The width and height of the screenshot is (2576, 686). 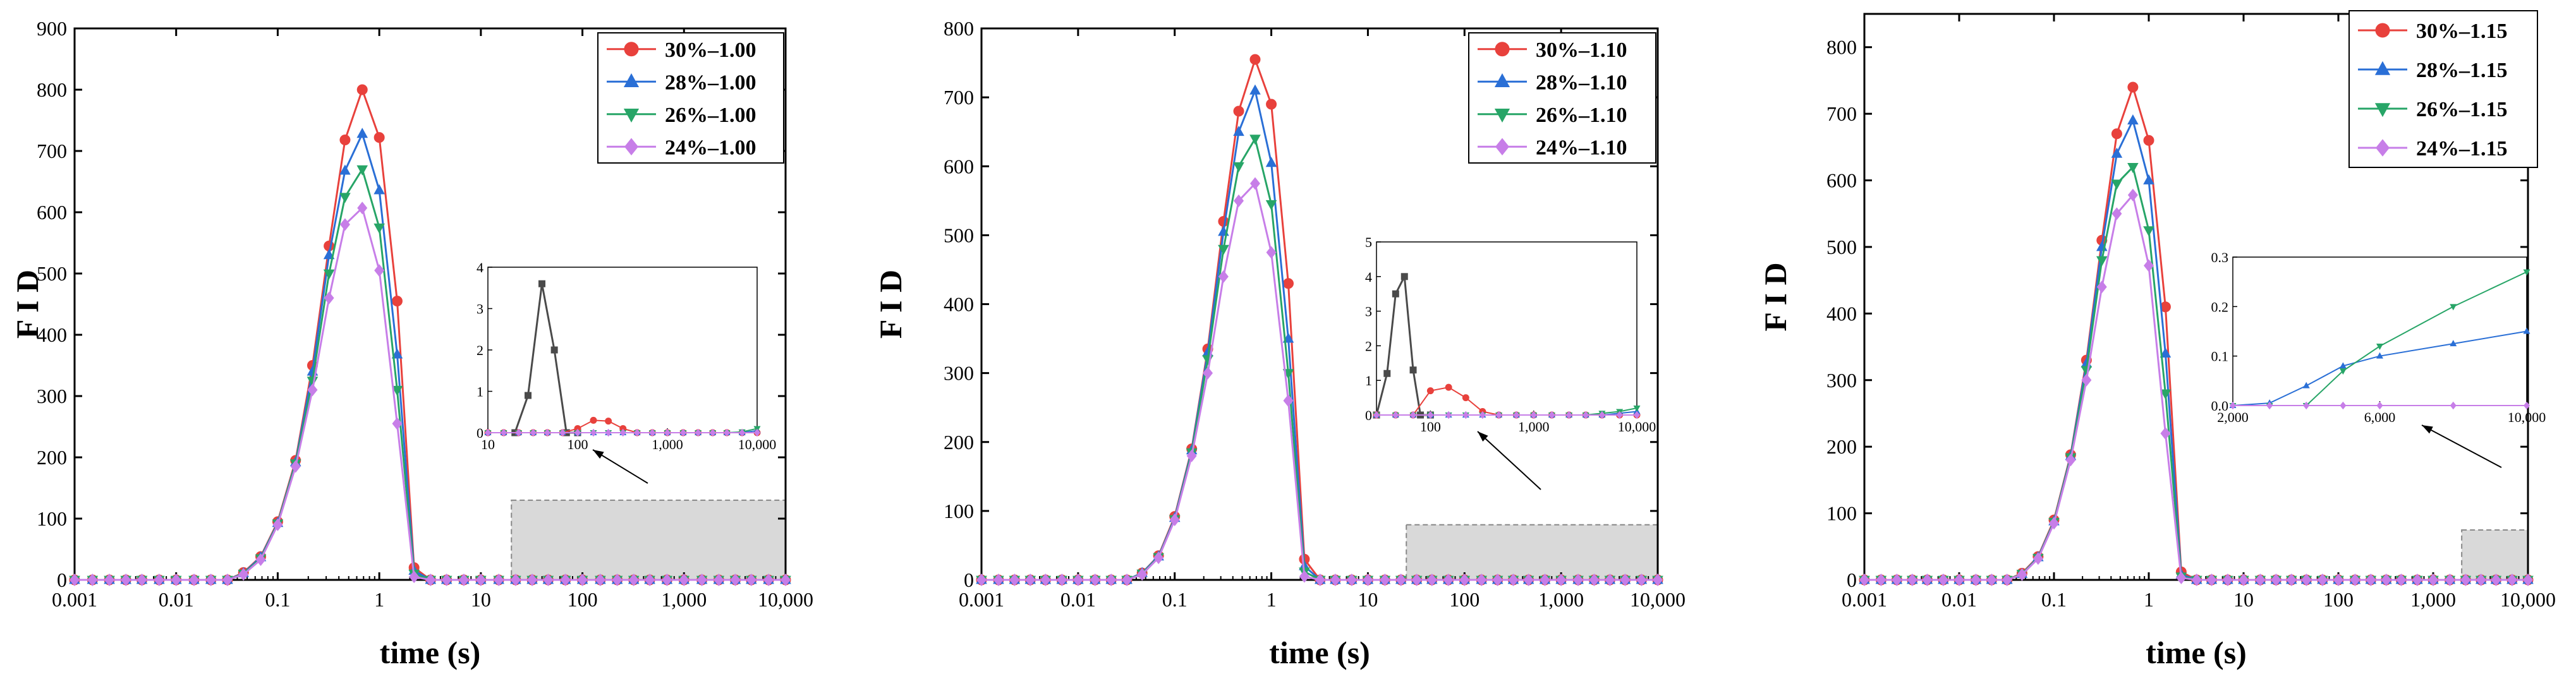 What do you see at coordinates (52, 273) in the screenshot?
I see `y-tick-label: 500` at bounding box center [52, 273].